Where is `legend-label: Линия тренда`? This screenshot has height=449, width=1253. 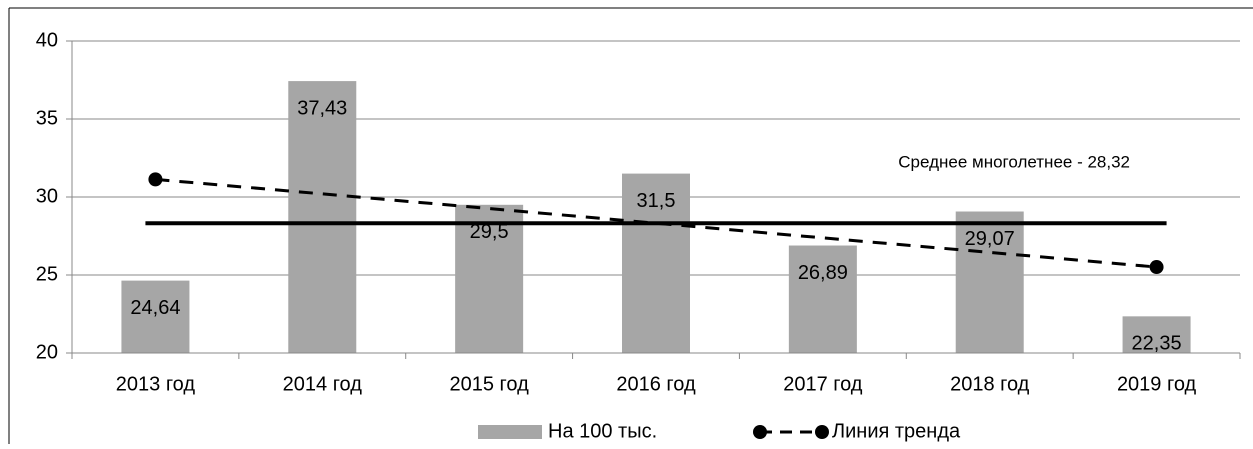
legend-label: Линия тренда is located at coordinates (896, 431).